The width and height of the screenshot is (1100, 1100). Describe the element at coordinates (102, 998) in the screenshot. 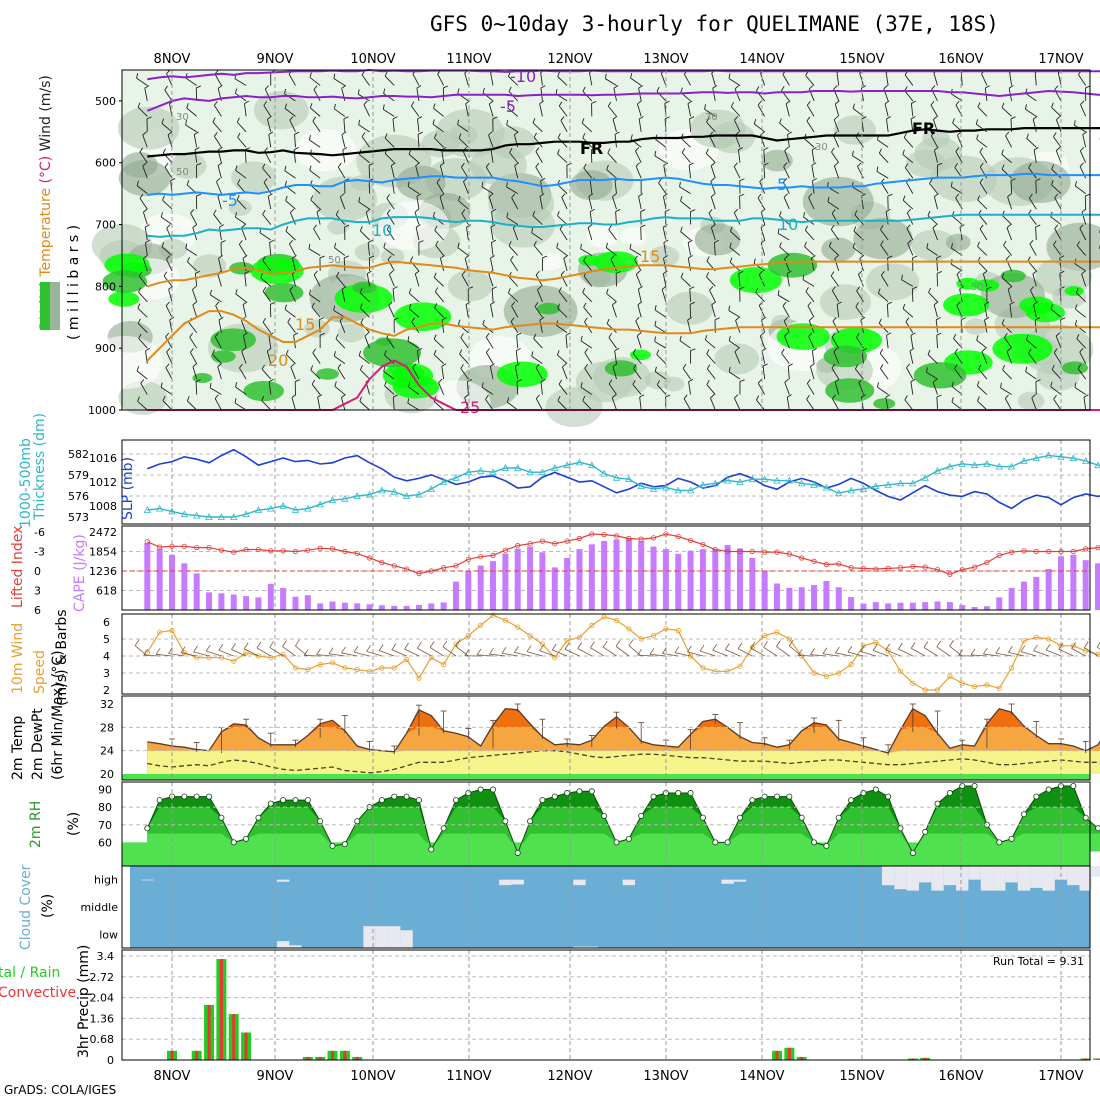

I see `y-tick-label: 2.04` at that location.